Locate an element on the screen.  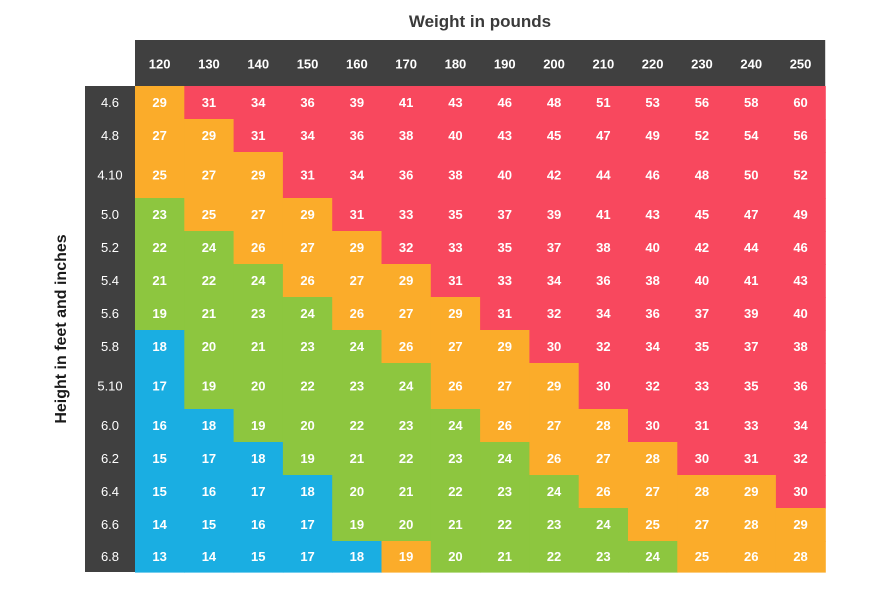
x-tick-label: 220 is located at coordinates (653, 64).